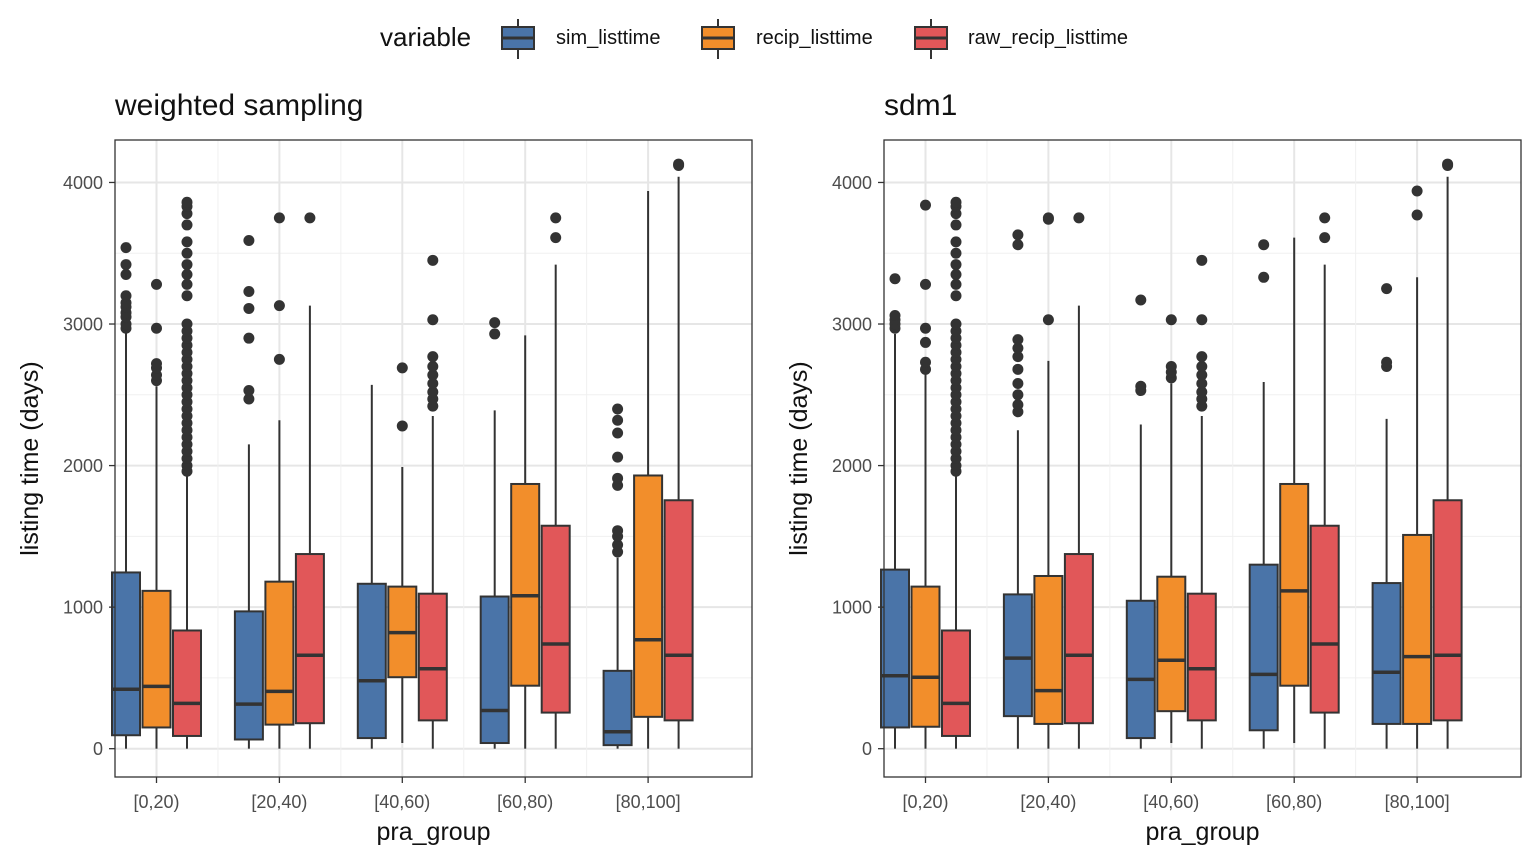  What do you see at coordinates (814, 38) in the screenshot?
I see `legend-label-recip: recip_listtime` at bounding box center [814, 38].